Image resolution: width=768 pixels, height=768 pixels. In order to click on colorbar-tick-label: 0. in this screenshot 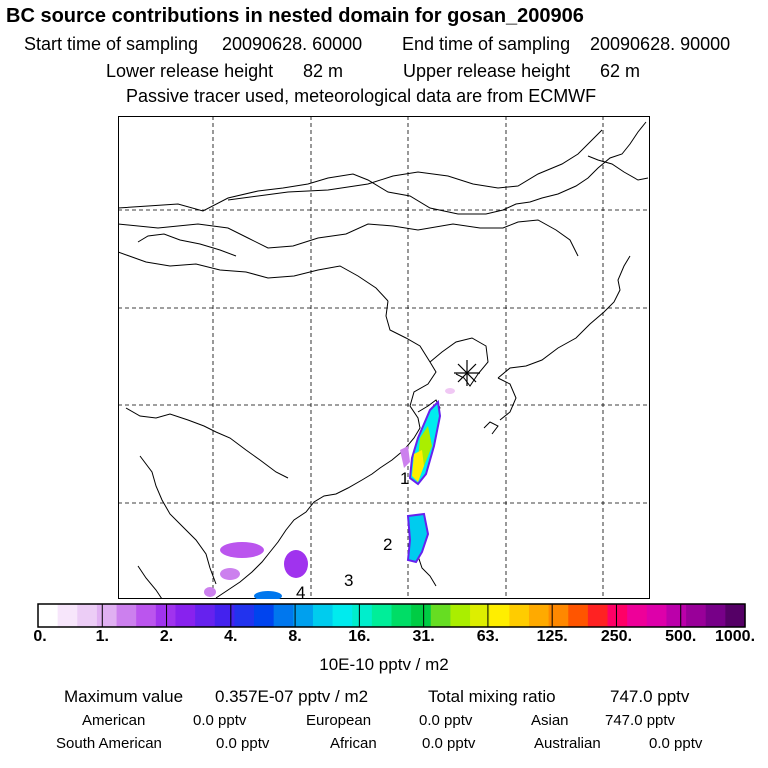, I will do `click(40, 636)`.